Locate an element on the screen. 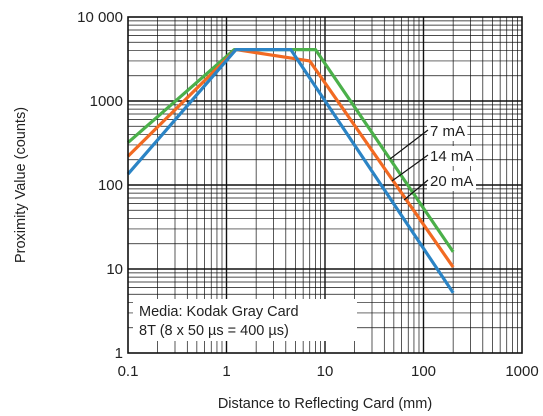 The height and width of the screenshot is (416, 543). y-tick-labels: 1 10 100 1000 10 000 is located at coordinates (100, 185).